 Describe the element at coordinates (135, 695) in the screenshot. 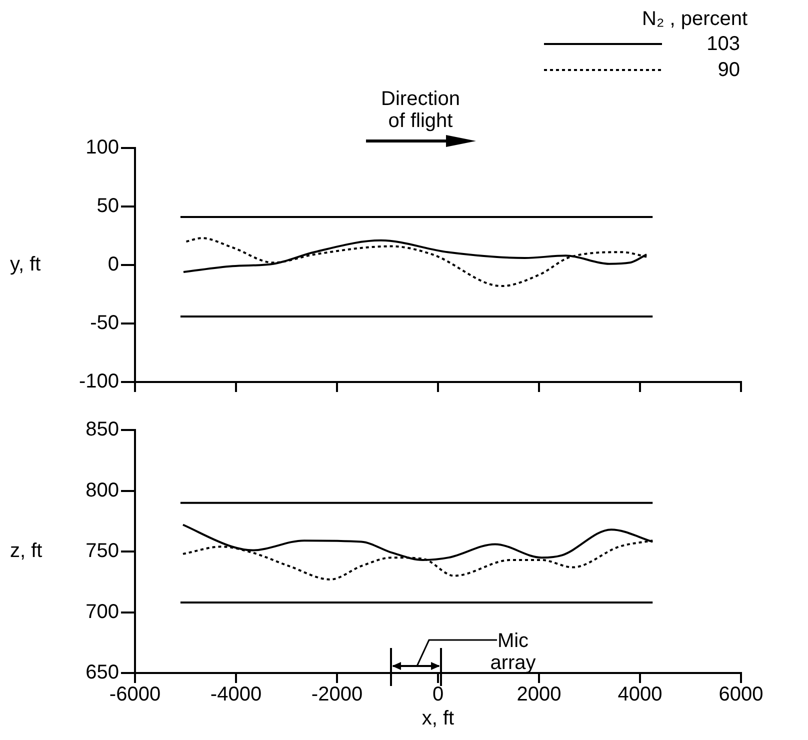

I see `x-tick-label: -6000` at that location.